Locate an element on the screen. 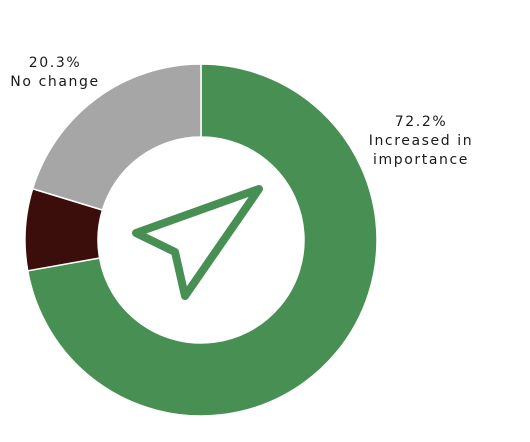 Image resolution: width=530 pixels, height=442 pixels. slice-no-change is located at coordinates (116, 137).